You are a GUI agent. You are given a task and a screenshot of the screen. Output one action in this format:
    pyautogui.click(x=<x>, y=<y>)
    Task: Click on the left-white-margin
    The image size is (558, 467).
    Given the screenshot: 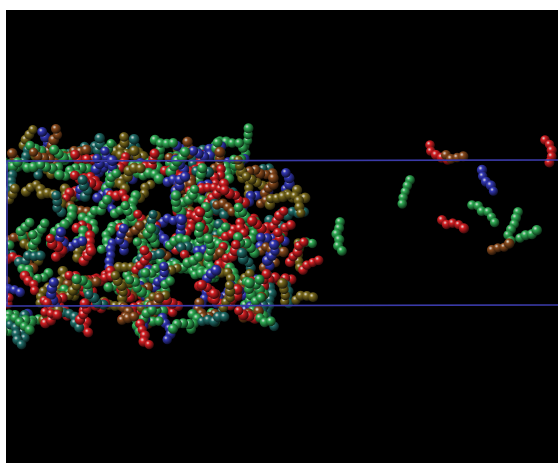 What is the action you would take?
    pyautogui.click(x=3, y=231)
    